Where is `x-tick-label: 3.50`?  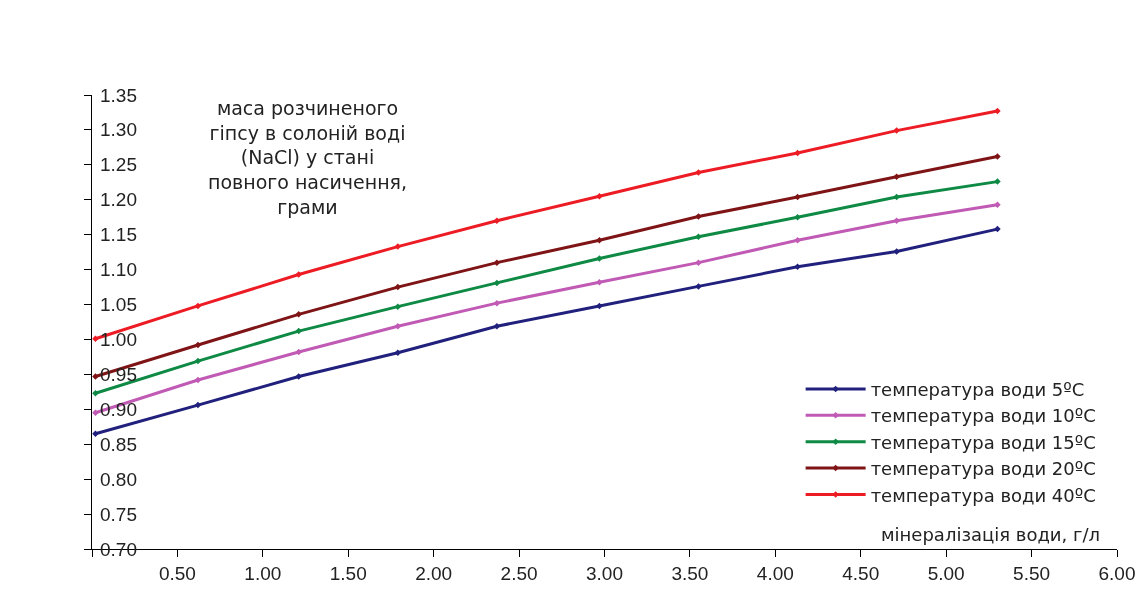
x-tick-label: 3.50 is located at coordinates (690, 573).